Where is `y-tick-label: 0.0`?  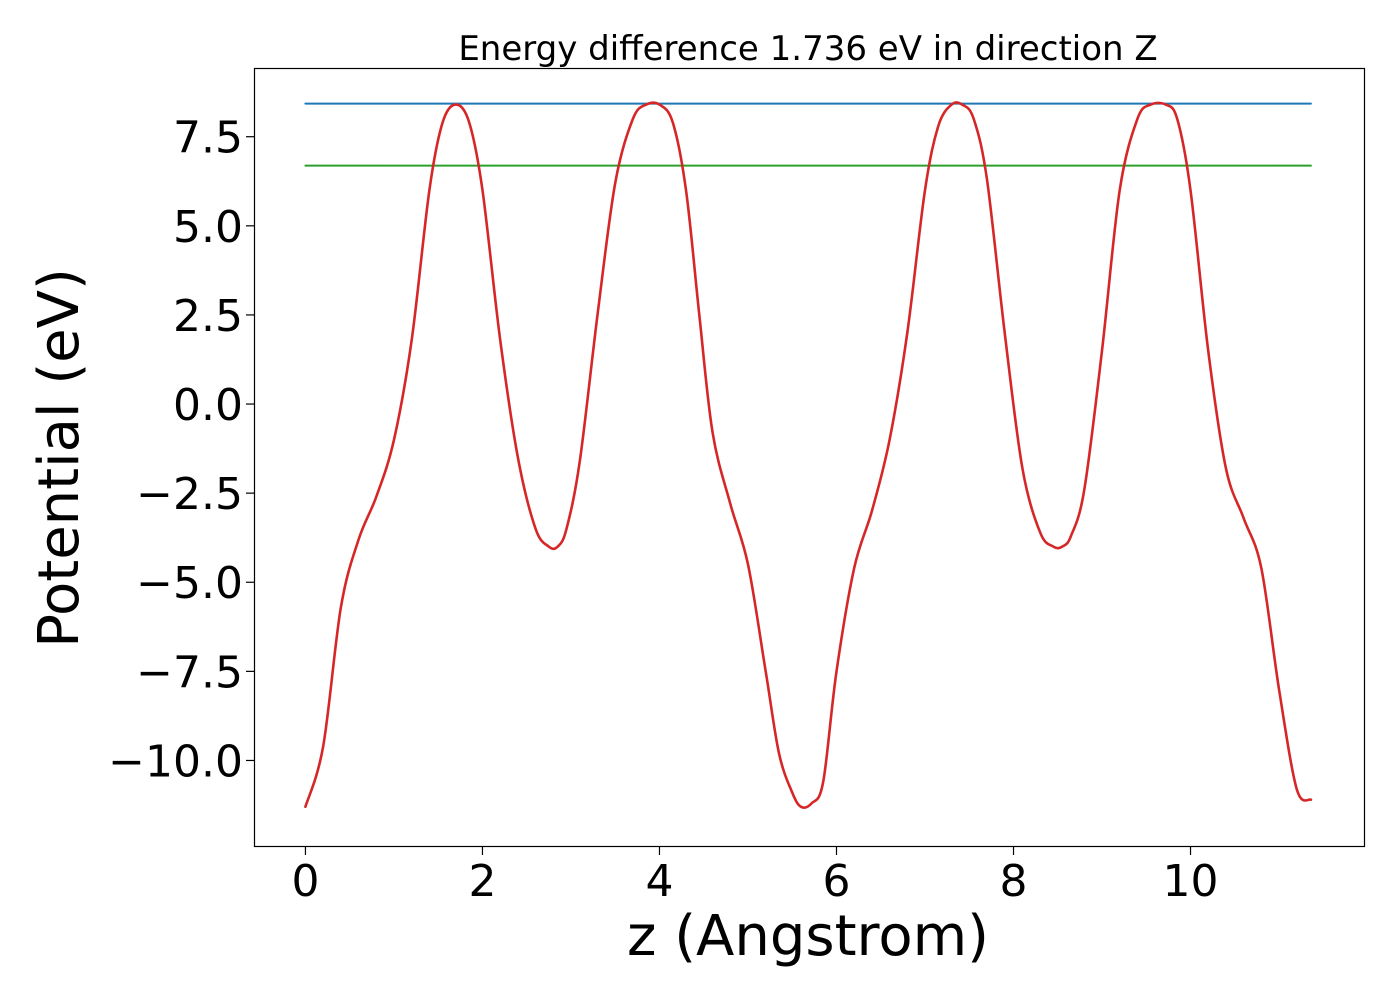
y-tick-label: 0.0 is located at coordinates (208, 405).